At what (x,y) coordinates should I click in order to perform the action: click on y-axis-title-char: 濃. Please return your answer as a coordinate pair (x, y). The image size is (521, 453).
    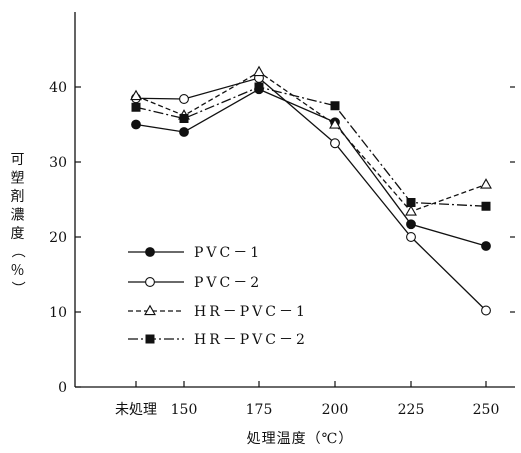
    Looking at the image, I should click on (18, 216).